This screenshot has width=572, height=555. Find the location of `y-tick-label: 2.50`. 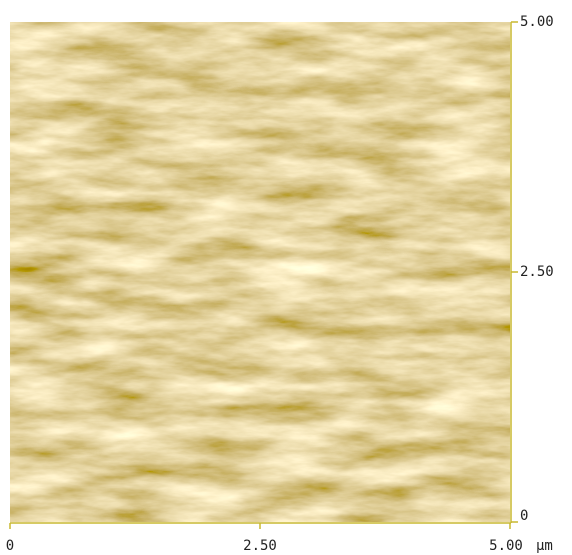

y-tick-label: 2.50 is located at coordinates (537, 272).